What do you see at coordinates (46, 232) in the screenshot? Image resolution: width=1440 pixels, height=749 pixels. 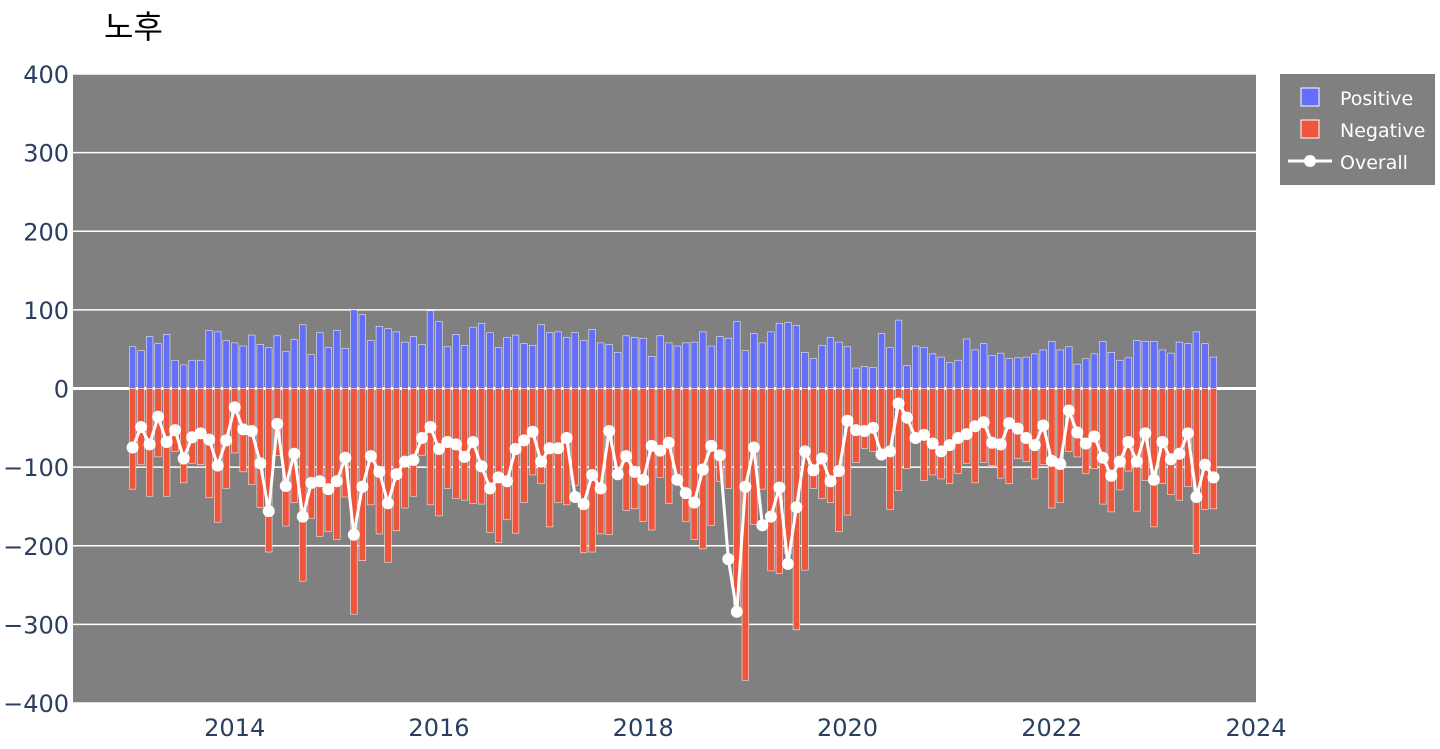 I see `y-tick-label: 200` at bounding box center [46, 232].